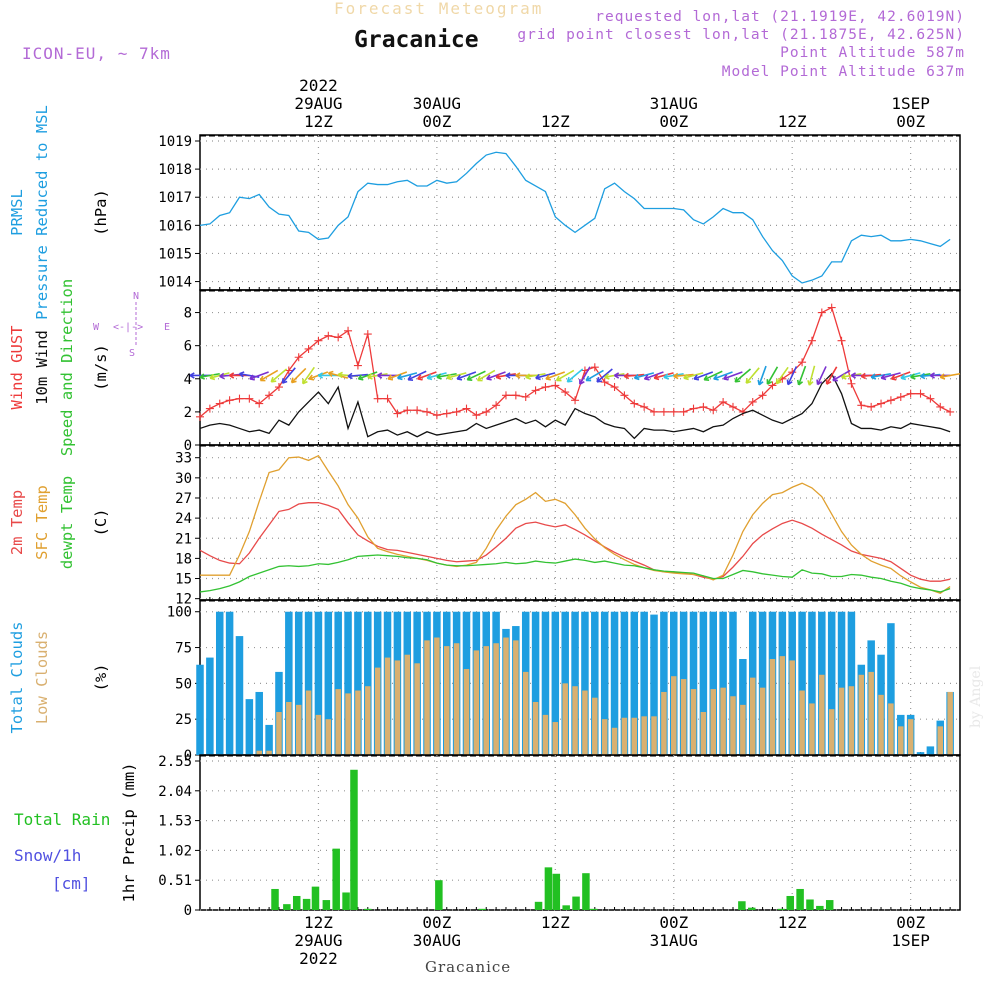  Describe the element at coordinates (42, 212) in the screenshot. I see `panel-label: Pressure Reduced to MSL` at that location.